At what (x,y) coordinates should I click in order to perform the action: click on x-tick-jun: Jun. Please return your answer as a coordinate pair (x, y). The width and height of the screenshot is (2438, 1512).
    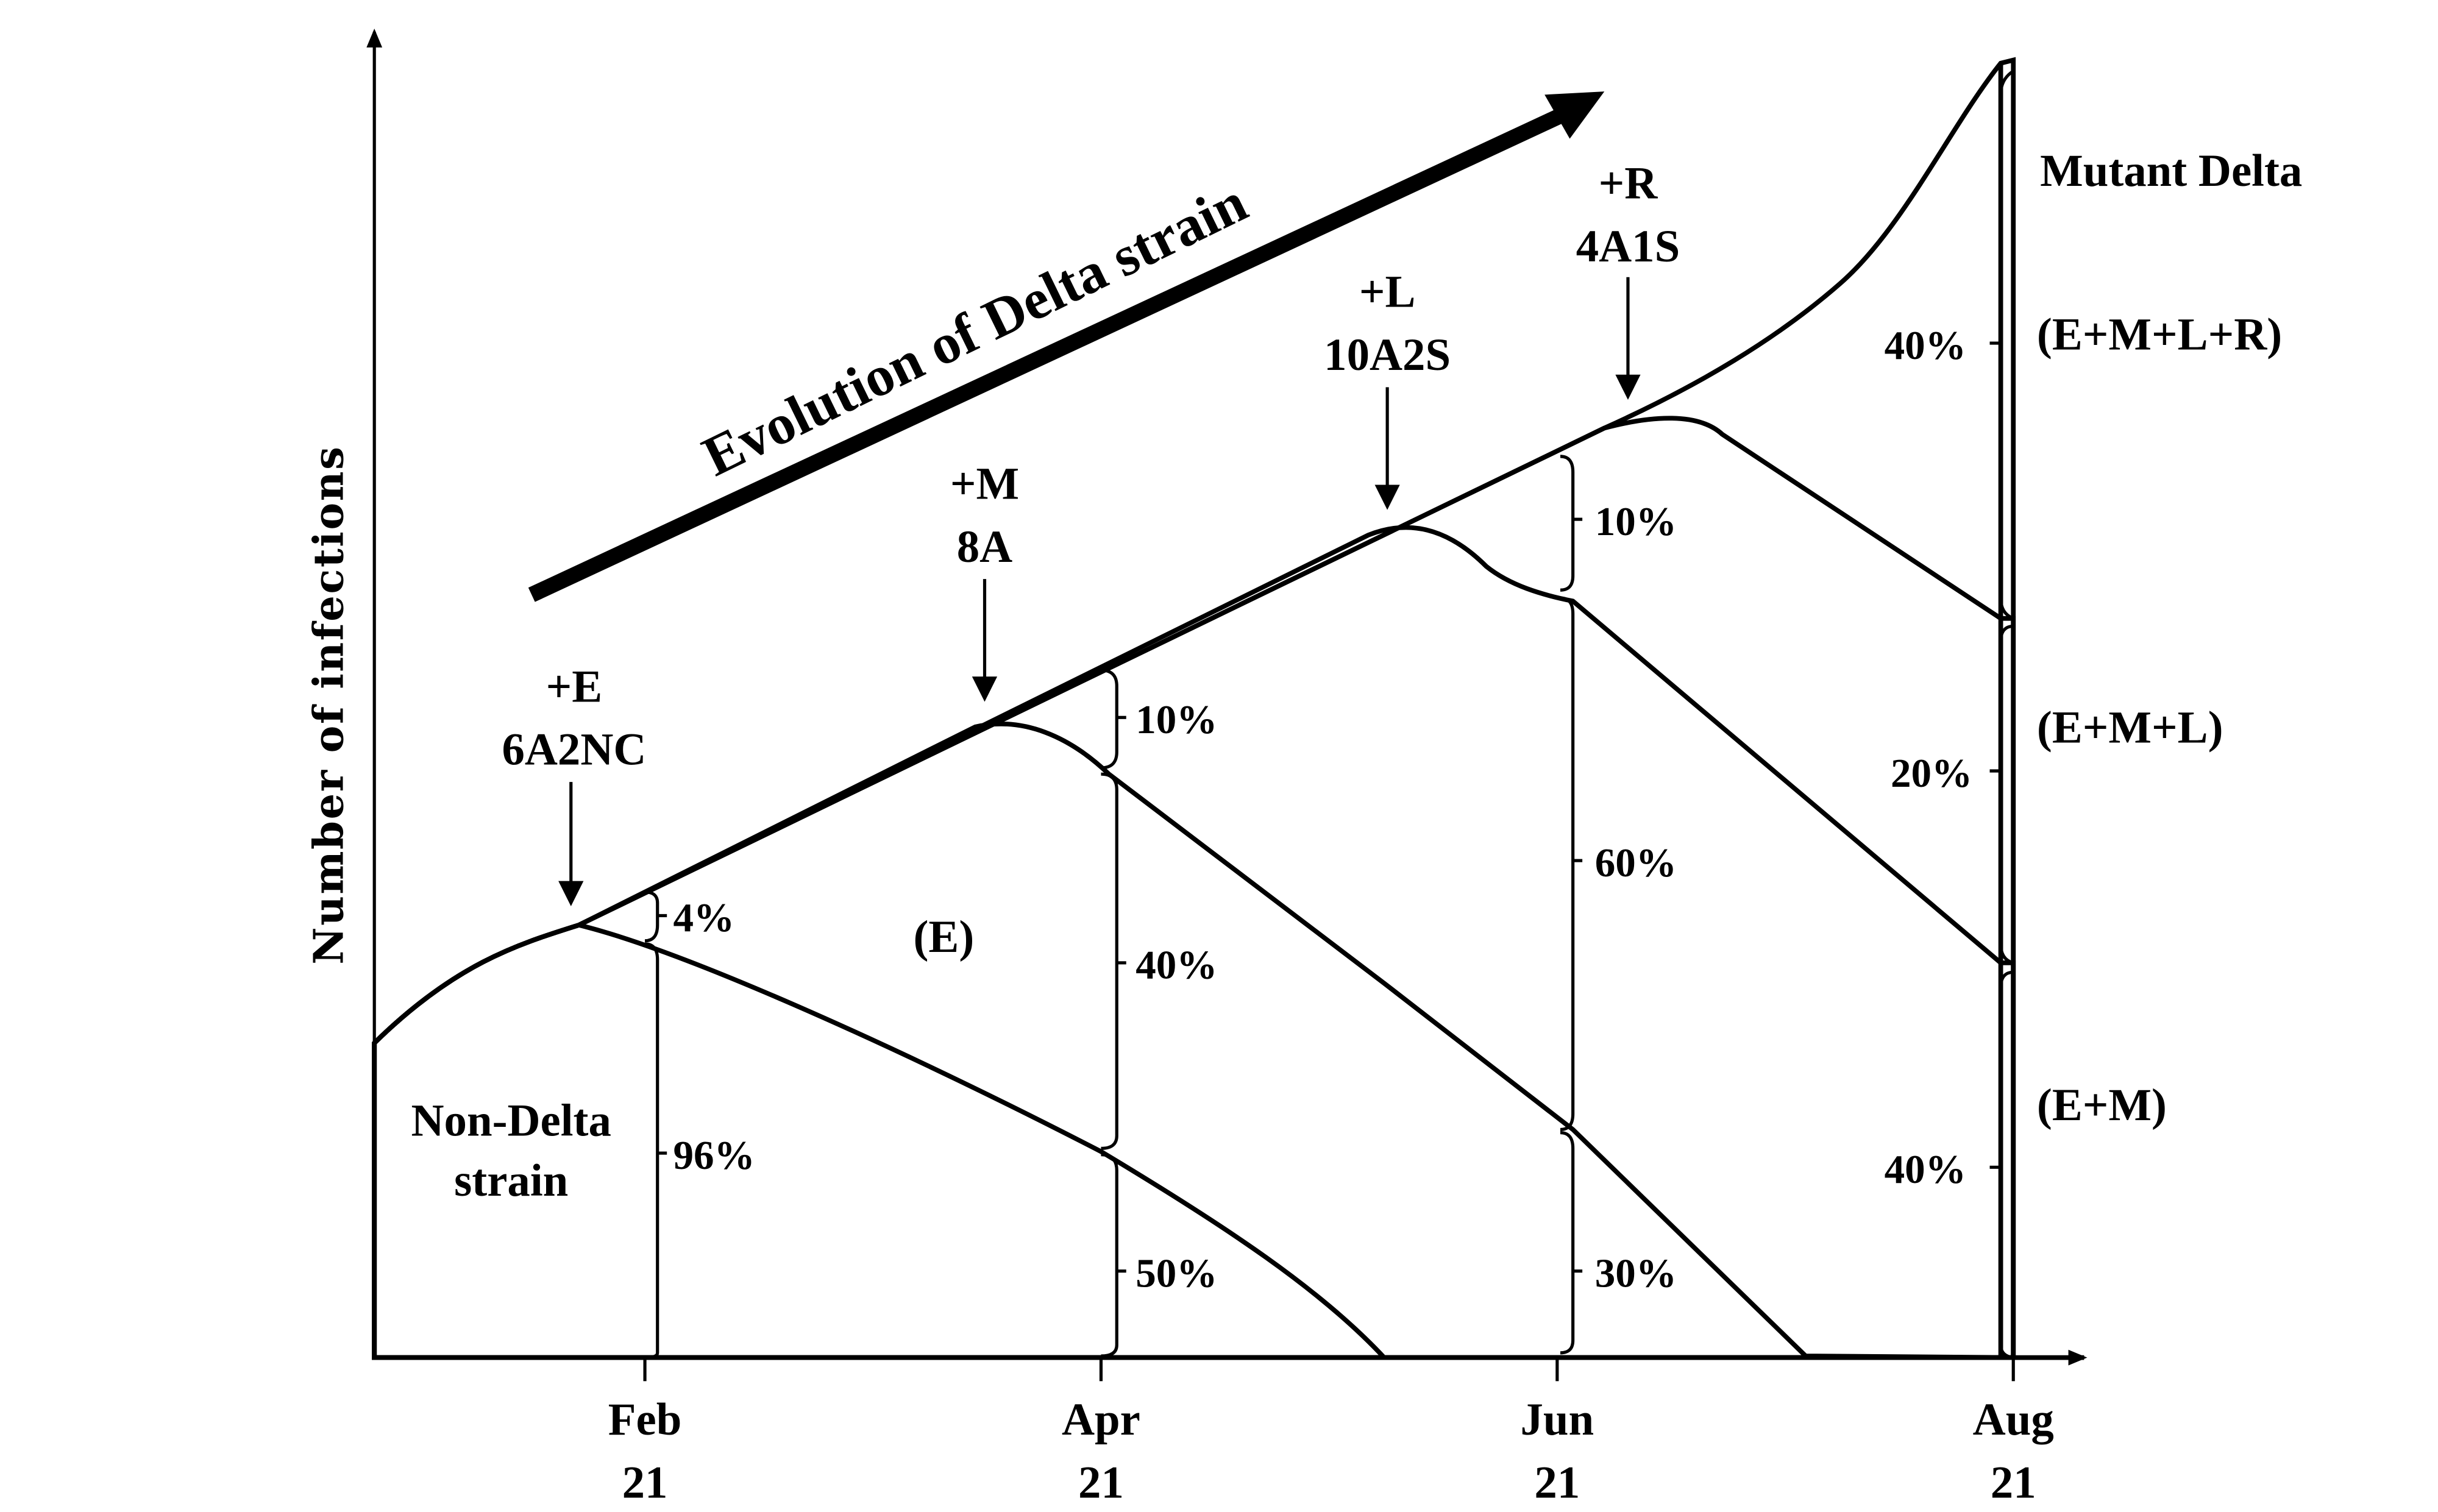
    Looking at the image, I should click on (1558, 1419).